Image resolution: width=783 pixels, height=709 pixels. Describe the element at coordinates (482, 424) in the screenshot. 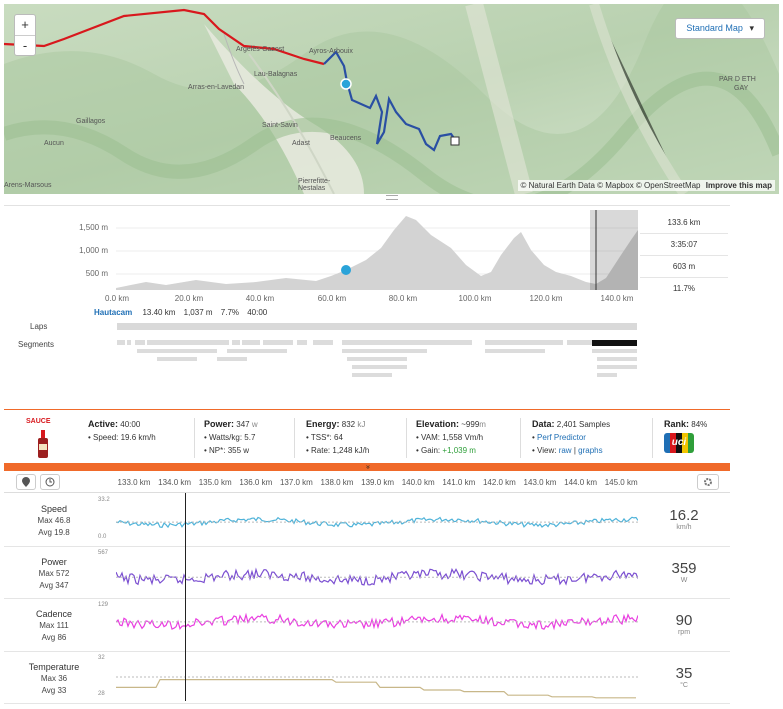

I see `elevation-unit: m` at that location.